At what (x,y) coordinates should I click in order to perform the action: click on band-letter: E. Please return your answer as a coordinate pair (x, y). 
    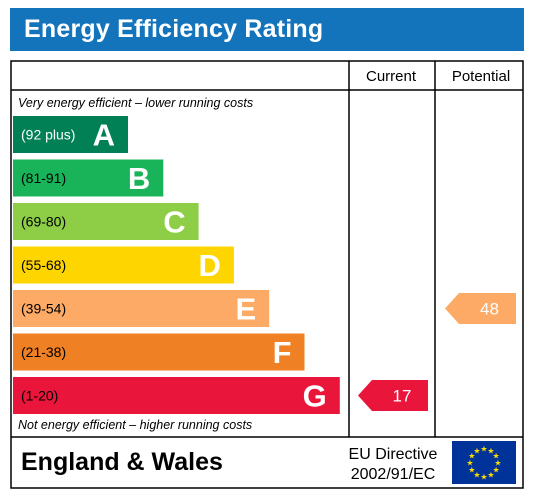
    Looking at the image, I should click on (246, 309).